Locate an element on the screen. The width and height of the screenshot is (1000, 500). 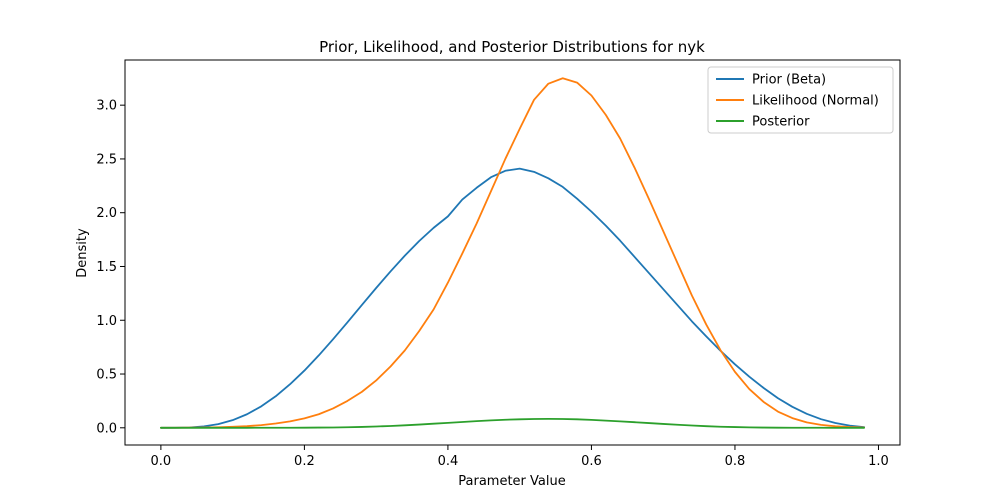
x-tick-label: 1.0 is located at coordinates (878, 461).